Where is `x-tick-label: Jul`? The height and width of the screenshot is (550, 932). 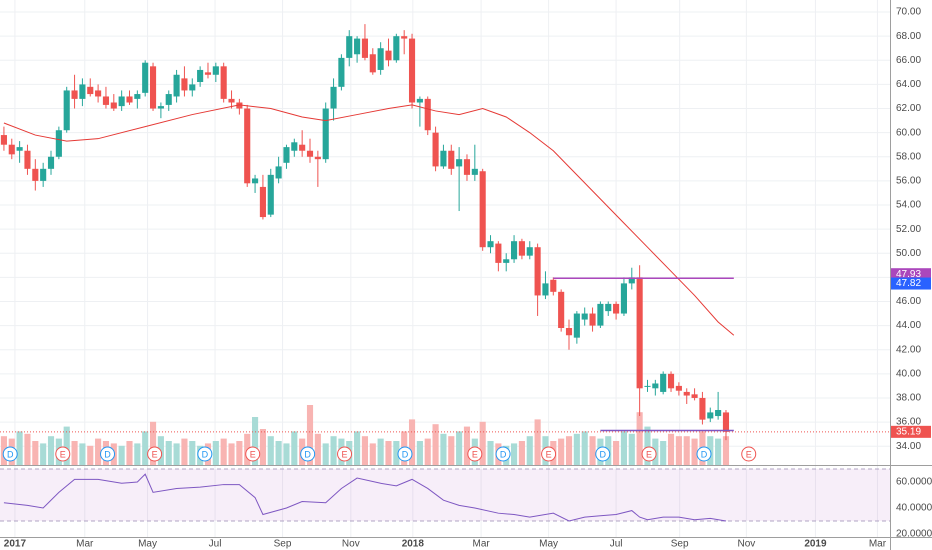
x-tick-label: Jul is located at coordinates (616, 544).